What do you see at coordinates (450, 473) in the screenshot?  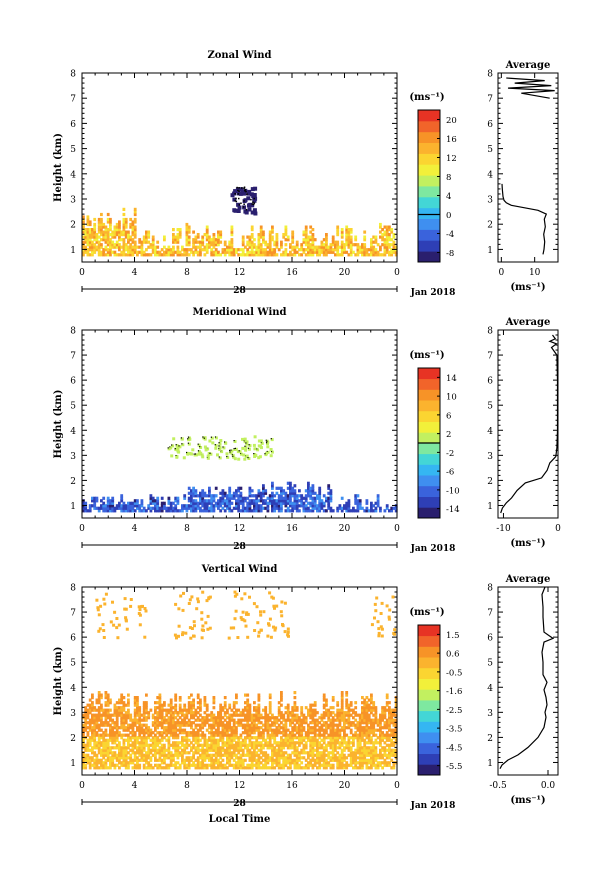 I see `colorbar-tick-label: -6` at bounding box center [450, 473].